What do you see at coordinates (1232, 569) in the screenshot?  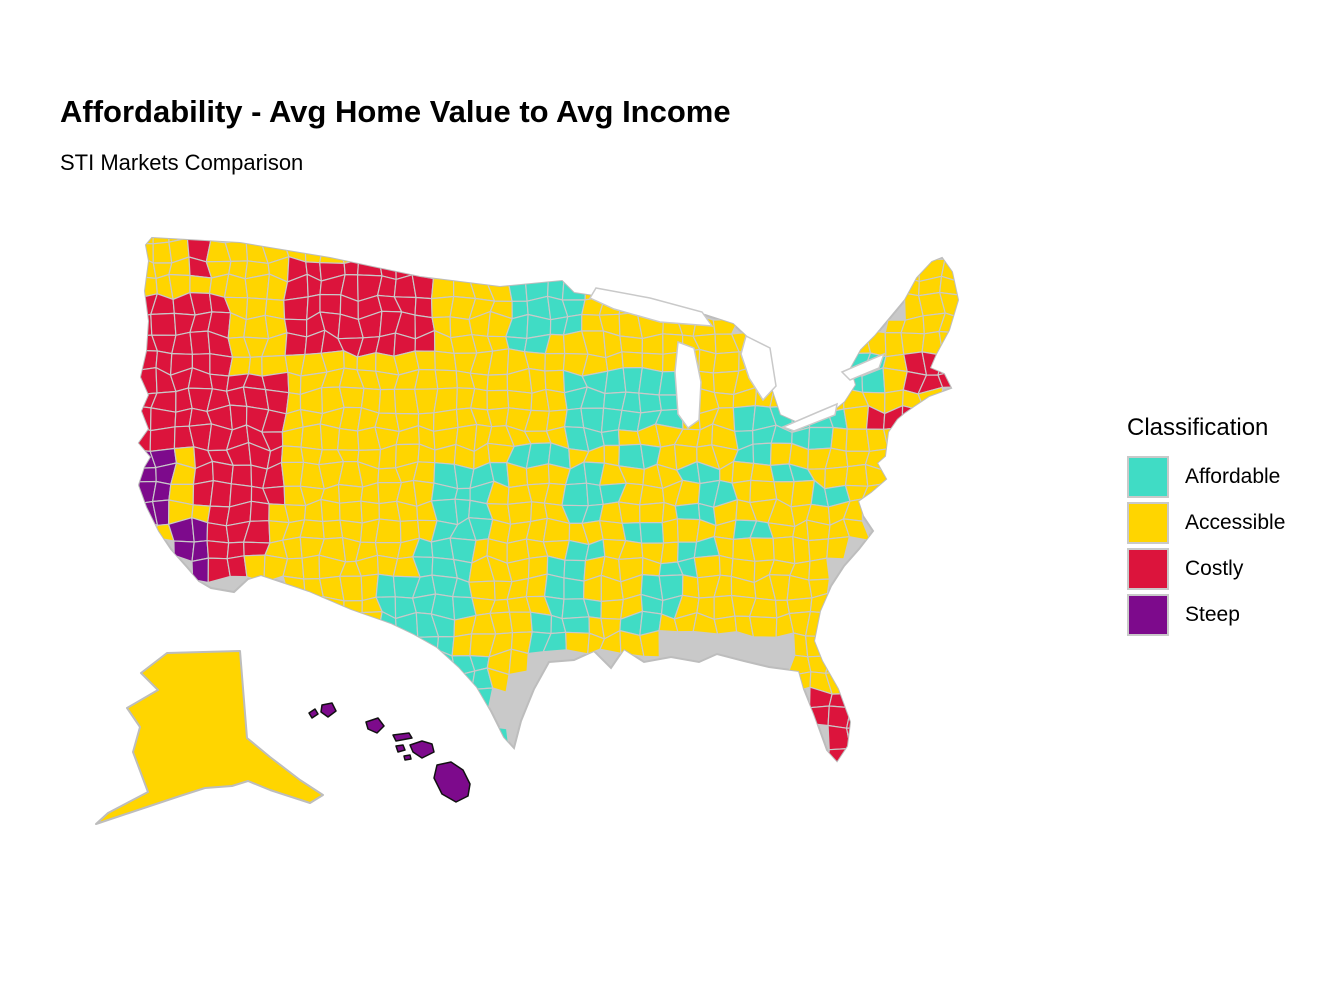 I see `legend-item-costly: Costly` at bounding box center [1232, 569].